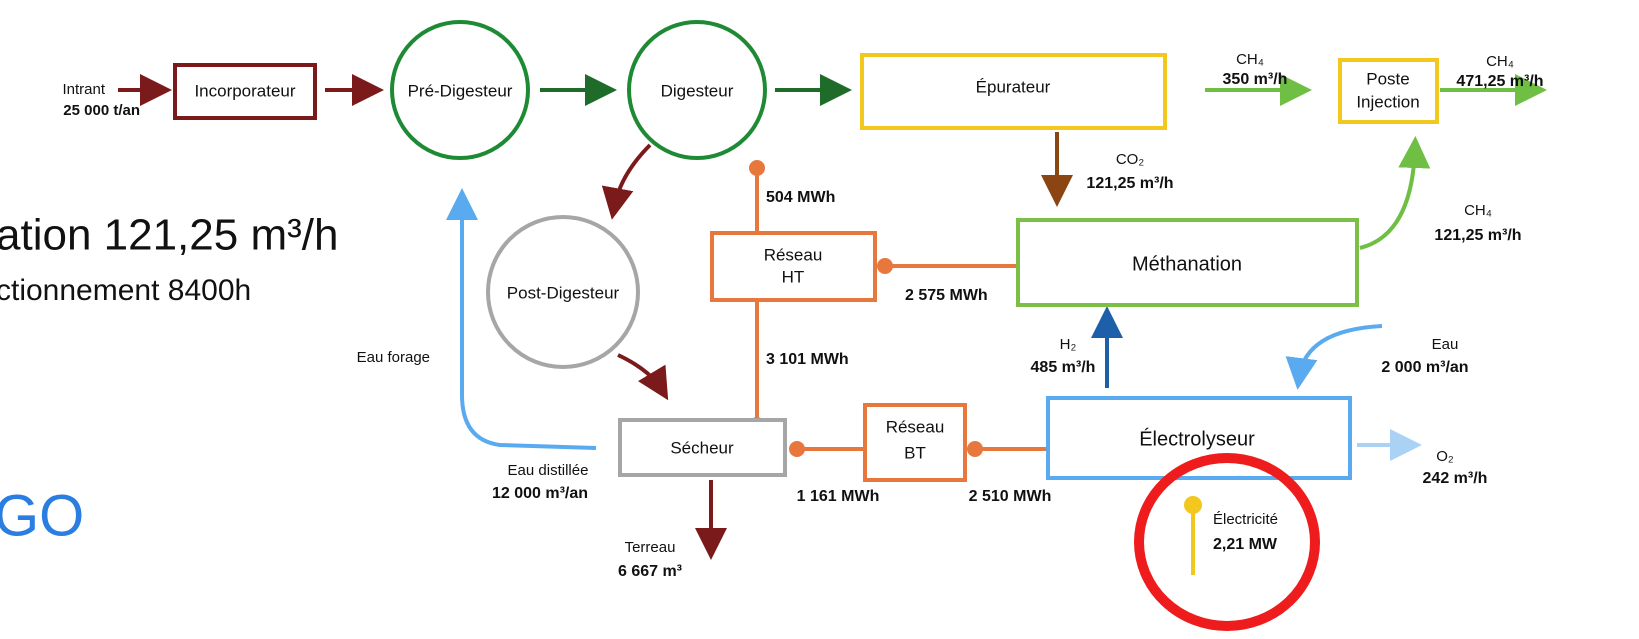  I want to click on flow-amount: 6 667 m³, so click(650, 571).